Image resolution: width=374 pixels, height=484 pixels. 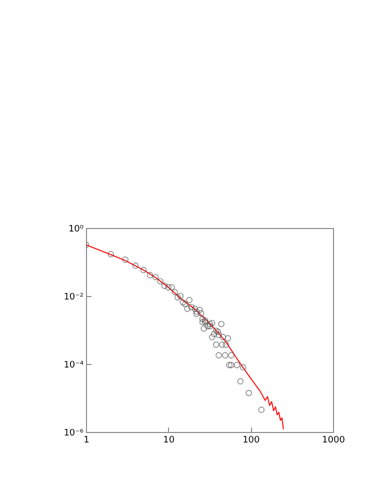 What do you see at coordinates (251, 441) in the screenshot?
I see `x-tick-label: 100` at bounding box center [251, 441].